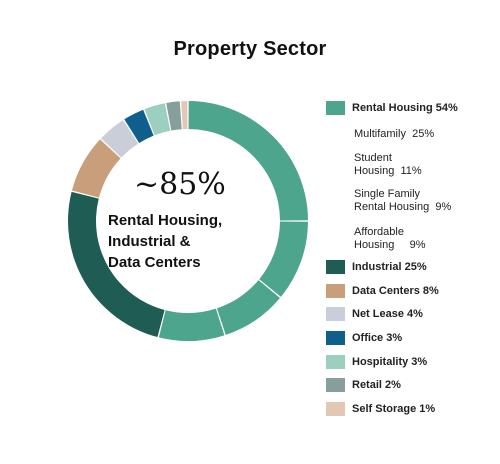 This screenshot has height=464, width=500. Describe the element at coordinates (184, 115) in the screenshot. I see `donut-slice-self-storage` at that location.